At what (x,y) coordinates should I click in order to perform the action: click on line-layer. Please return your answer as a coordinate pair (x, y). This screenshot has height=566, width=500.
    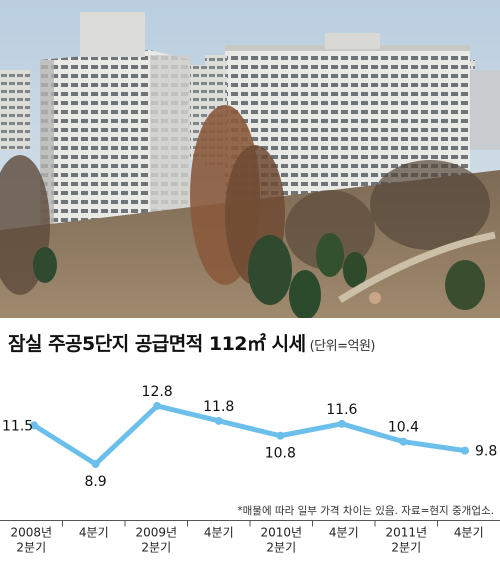
    Looking at the image, I should click on (249, 435).